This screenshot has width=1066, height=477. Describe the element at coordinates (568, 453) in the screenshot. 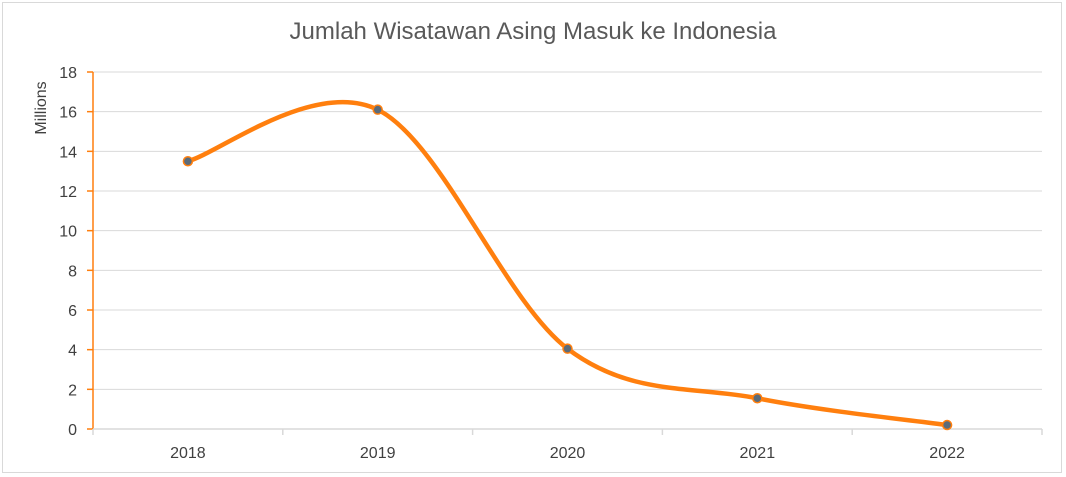

I see `x-tick-label: 2020` at that location.